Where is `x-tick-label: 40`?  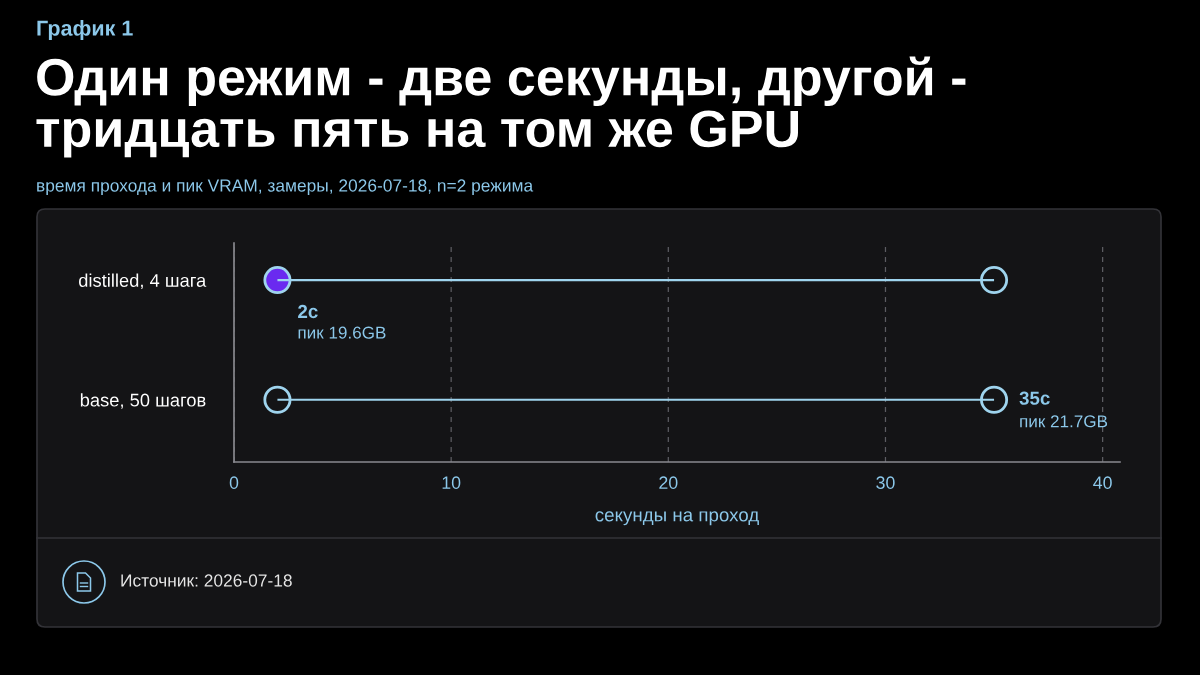 x-tick-label: 40 is located at coordinates (1102, 482).